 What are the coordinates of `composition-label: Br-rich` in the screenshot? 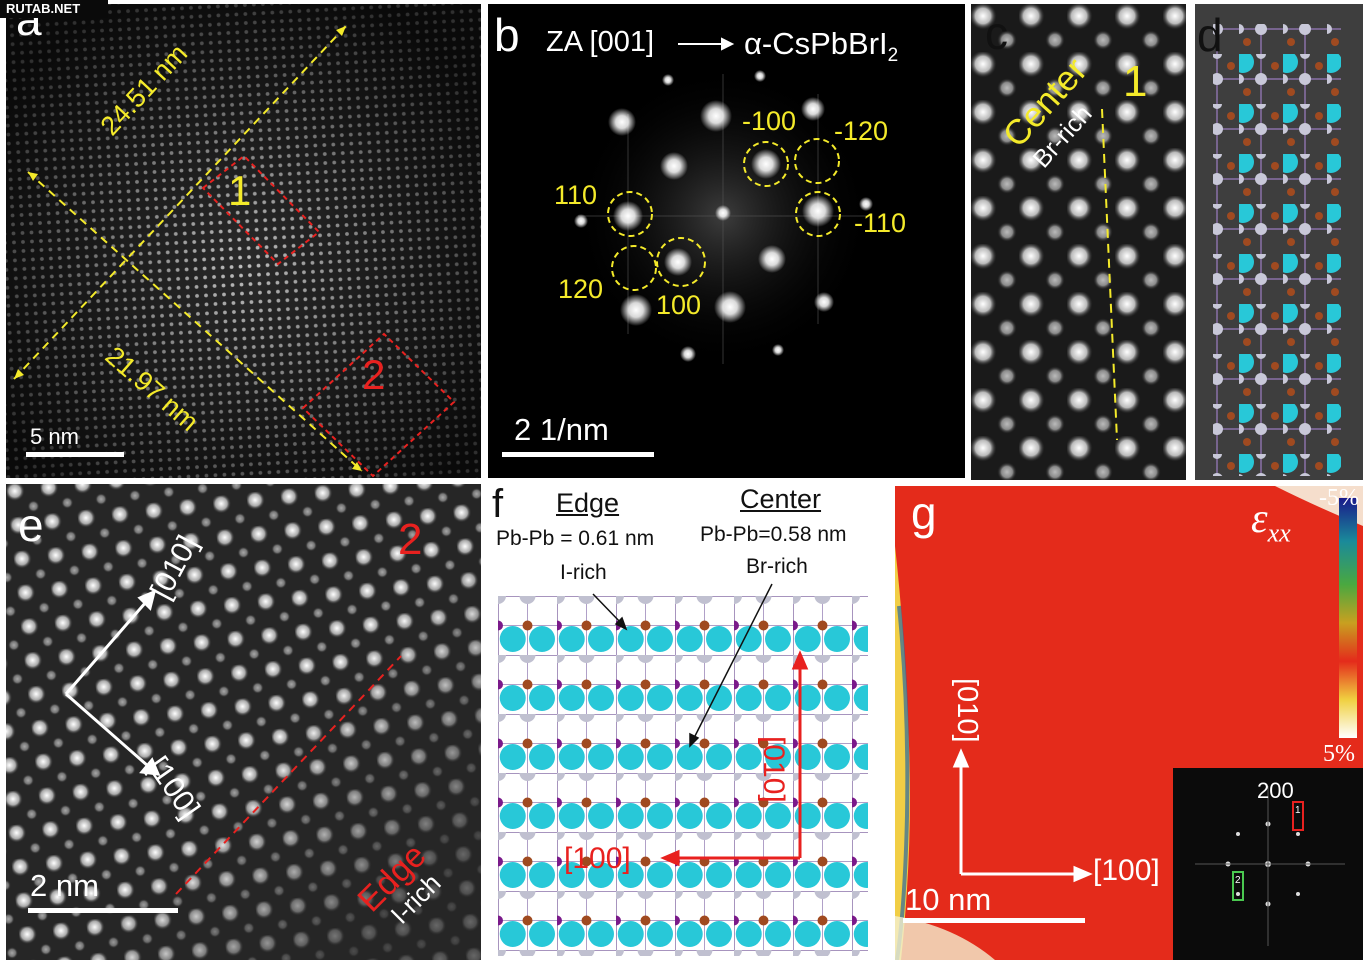 It's located at (777, 566).